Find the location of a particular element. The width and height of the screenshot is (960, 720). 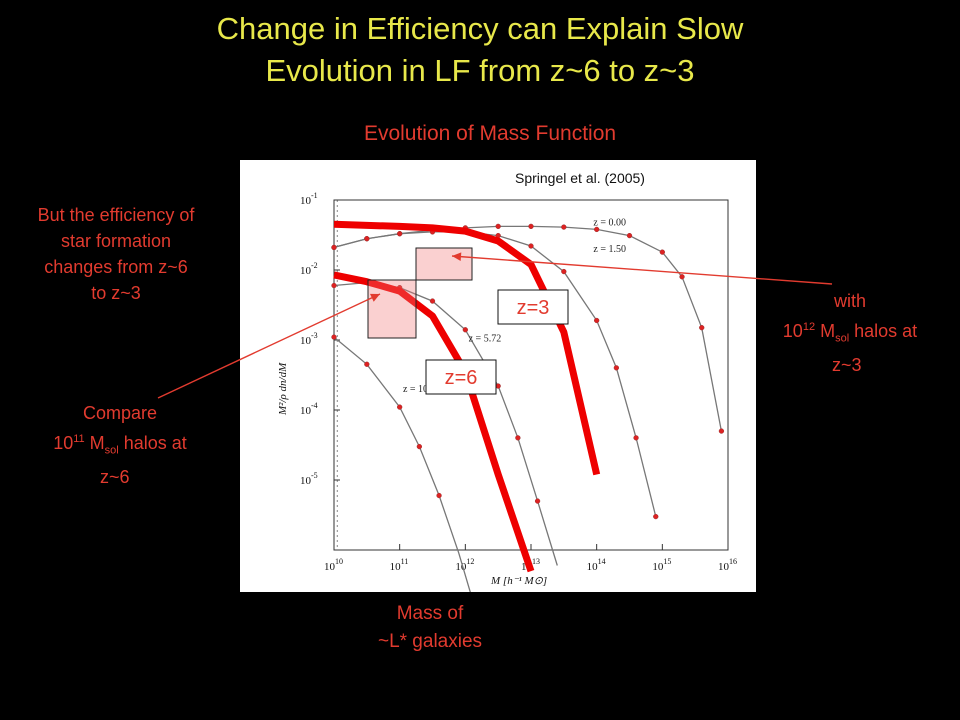

x-axis-label: M [h⁻¹ M⊙] is located at coordinates (518, 581).